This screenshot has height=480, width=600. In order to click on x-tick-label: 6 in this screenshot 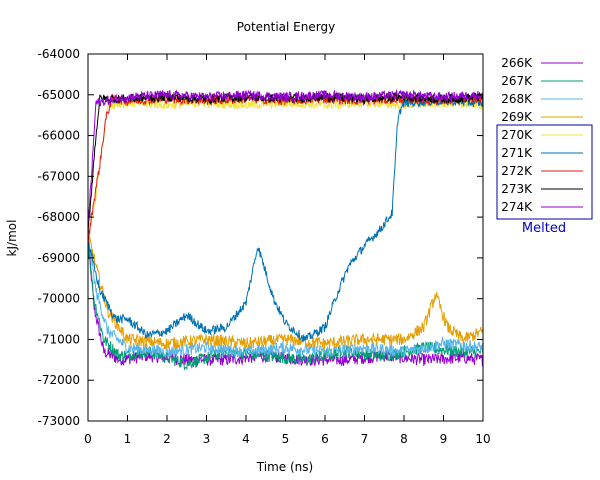, I will do `click(325, 439)`.